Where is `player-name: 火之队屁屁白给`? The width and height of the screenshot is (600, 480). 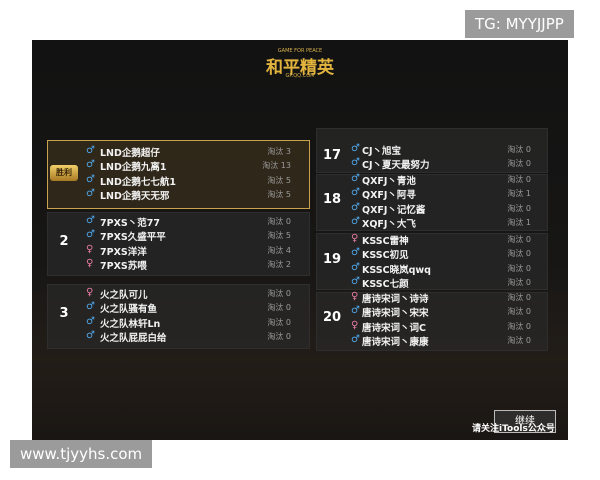 player-name: 火之队屁屁白给 is located at coordinates (133, 338).